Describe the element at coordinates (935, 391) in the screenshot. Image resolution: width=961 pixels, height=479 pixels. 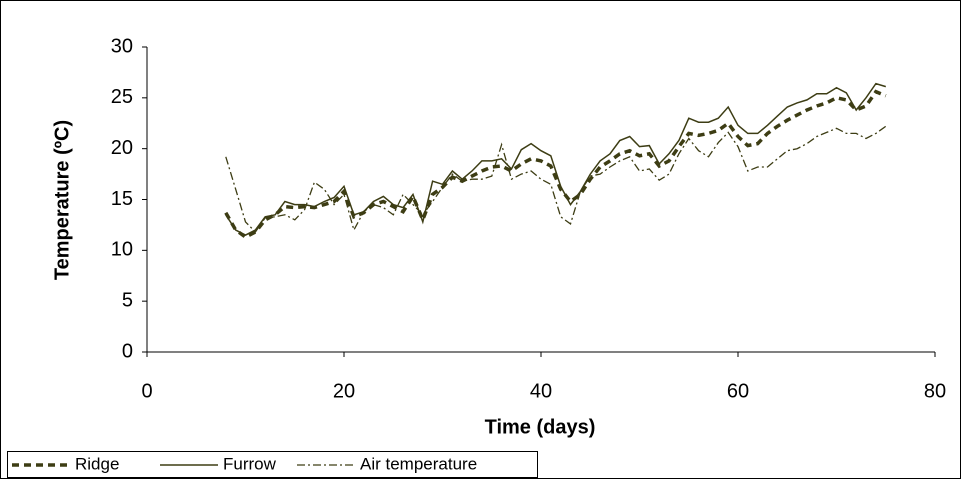
I see `x-tick-label: 80` at that location.